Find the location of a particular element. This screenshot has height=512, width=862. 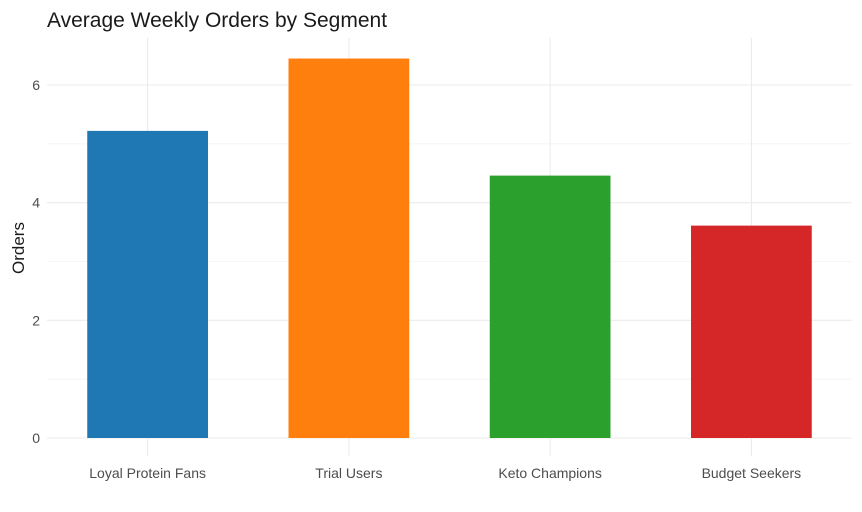

y-tick-label: 0 is located at coordinates (36, 438).